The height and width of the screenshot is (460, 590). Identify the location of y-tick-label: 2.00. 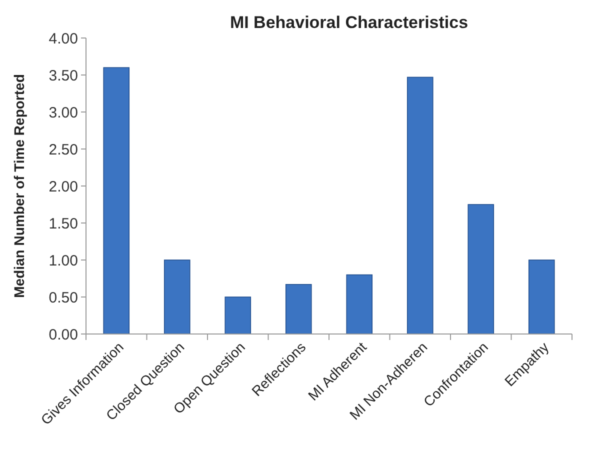
(63, 187).